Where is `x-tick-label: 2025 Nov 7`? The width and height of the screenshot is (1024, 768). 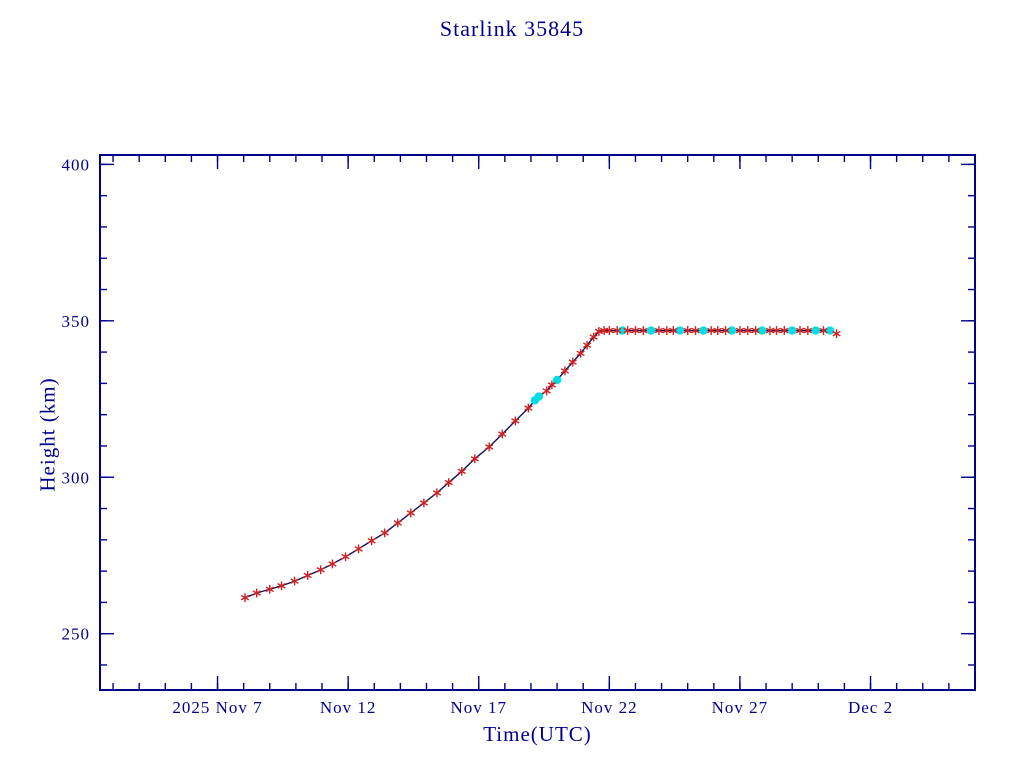
x-tick-label: 2025 Nov 7 is located at coordinates (217, 707).